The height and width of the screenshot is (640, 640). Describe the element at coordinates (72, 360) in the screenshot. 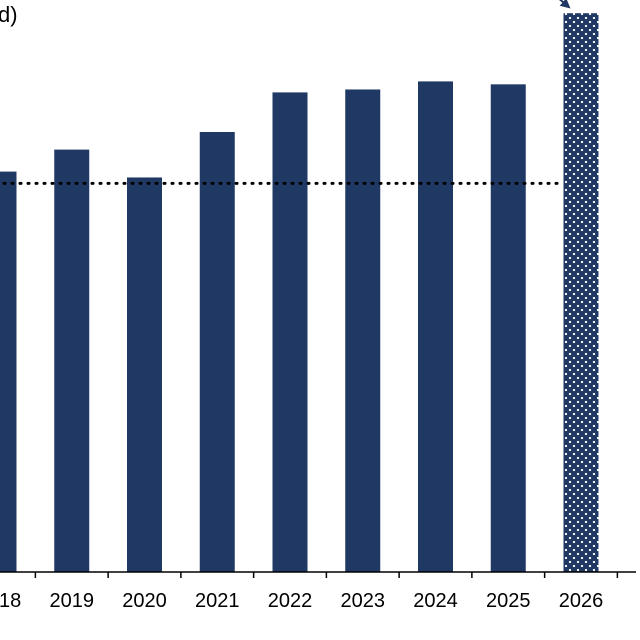

I see `bar-2019` at that location.